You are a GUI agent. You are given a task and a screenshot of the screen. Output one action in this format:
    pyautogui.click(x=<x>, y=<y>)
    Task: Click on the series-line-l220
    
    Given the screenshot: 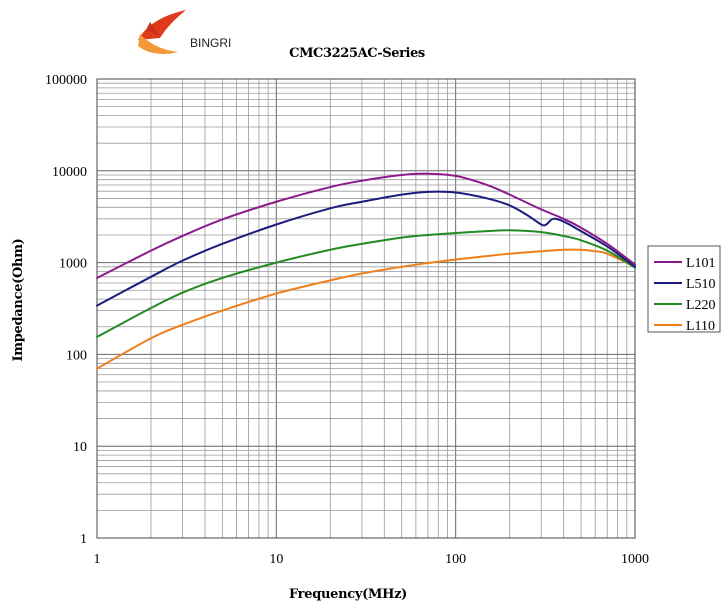 What is the action you would take?
    pyautogui.click(x=366, y=283)
    